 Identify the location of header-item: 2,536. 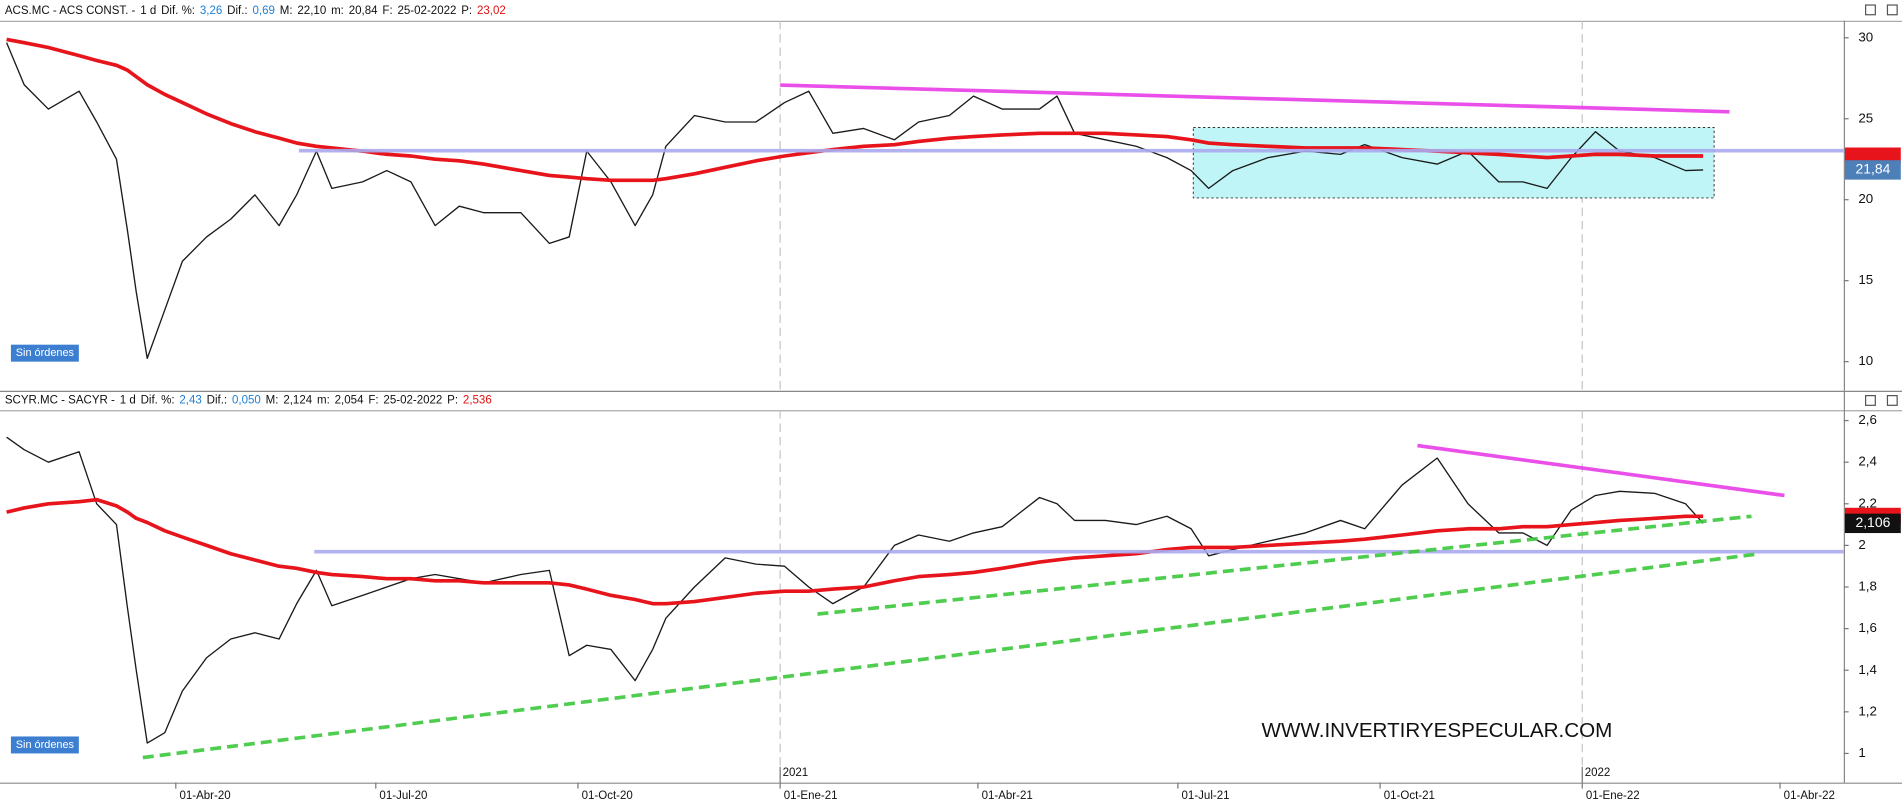
(477, 401).